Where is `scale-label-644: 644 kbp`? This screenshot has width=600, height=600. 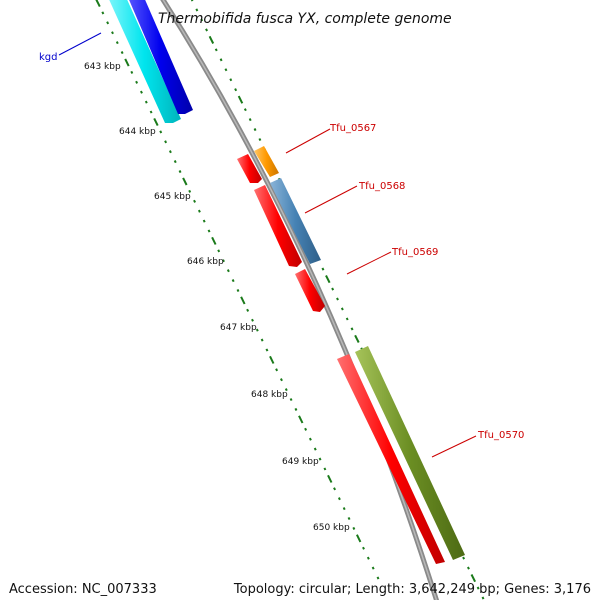
scale-label-644: 644 kbp is located at coordinates (137, 132).